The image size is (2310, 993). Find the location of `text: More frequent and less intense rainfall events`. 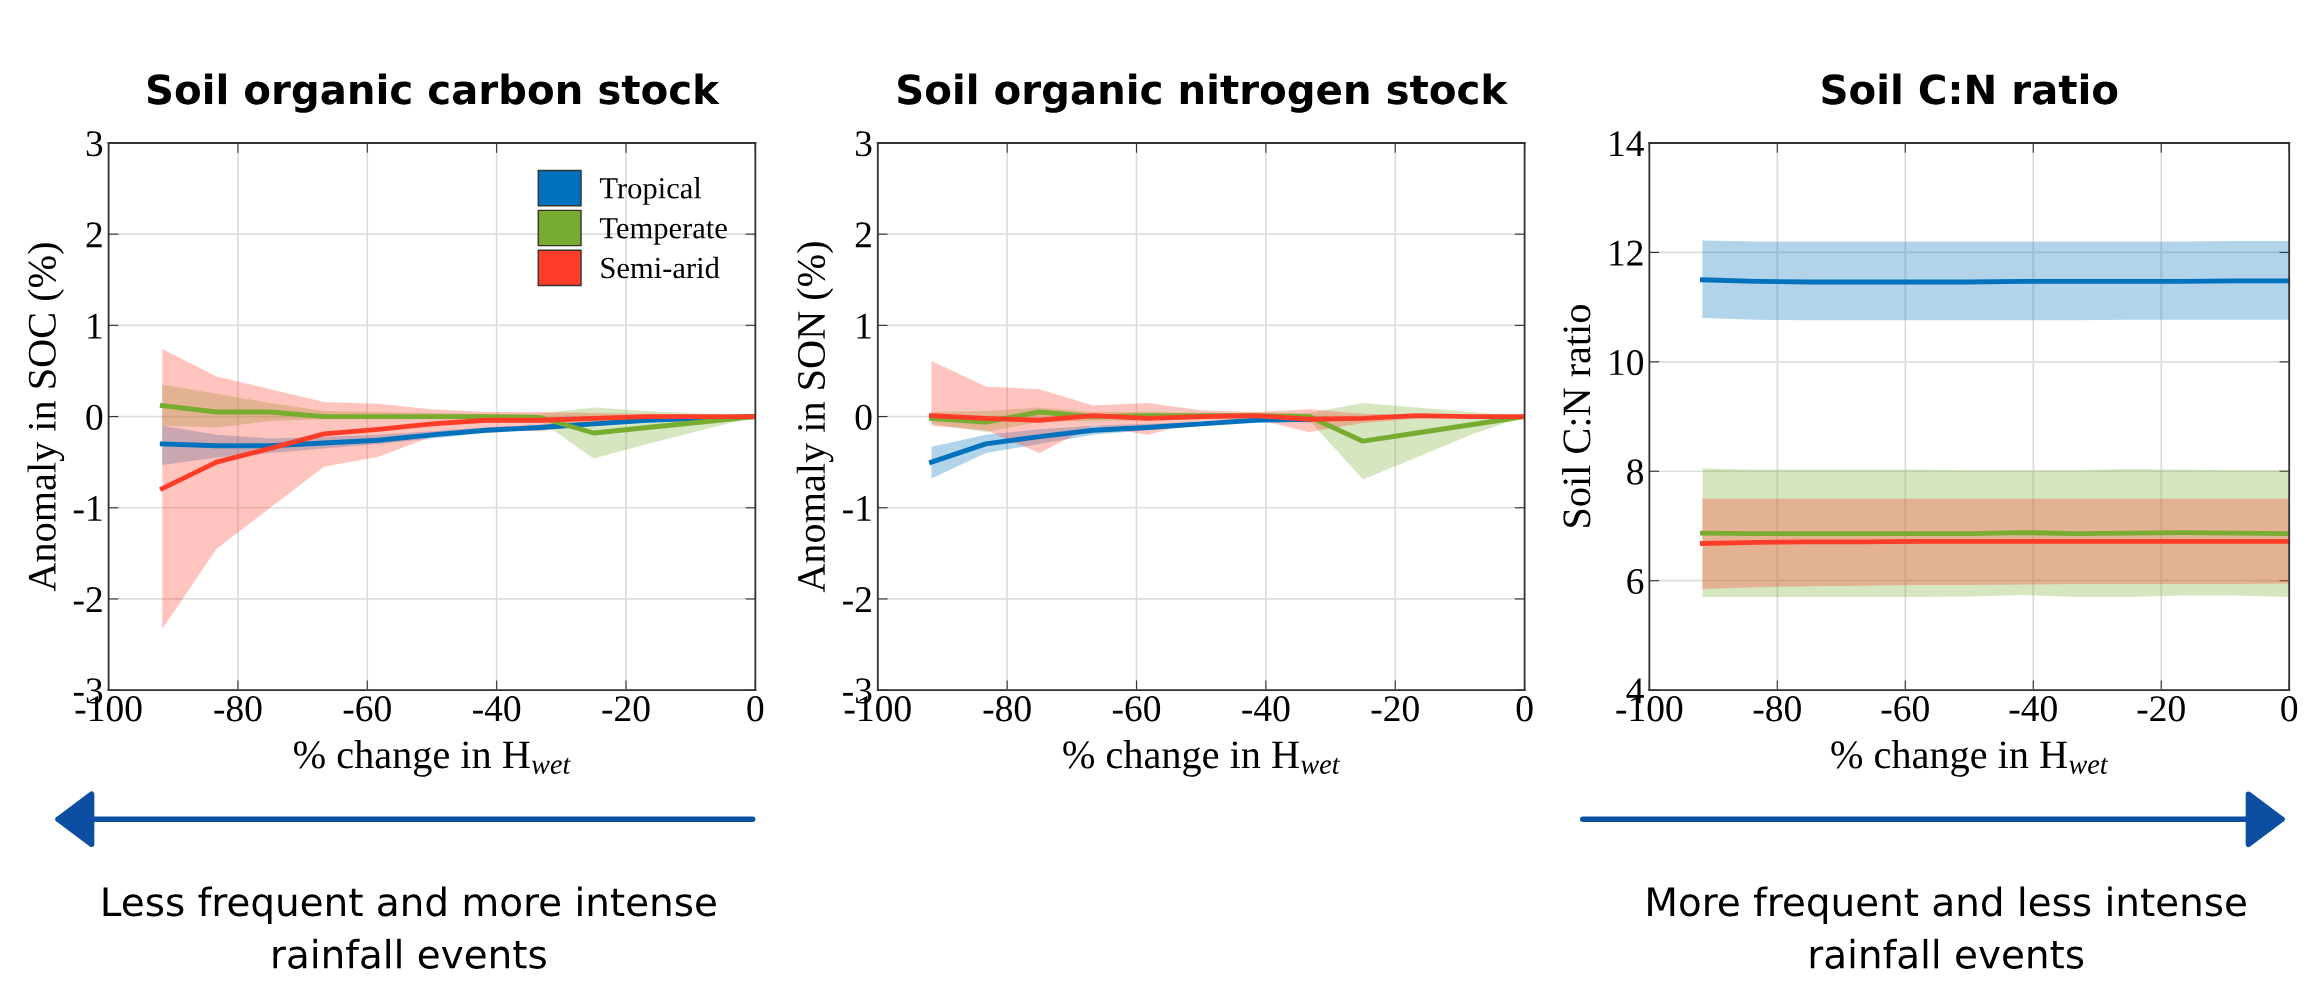

text: More frequent and less intense rainfall events is located at coordinates (1947, 927).